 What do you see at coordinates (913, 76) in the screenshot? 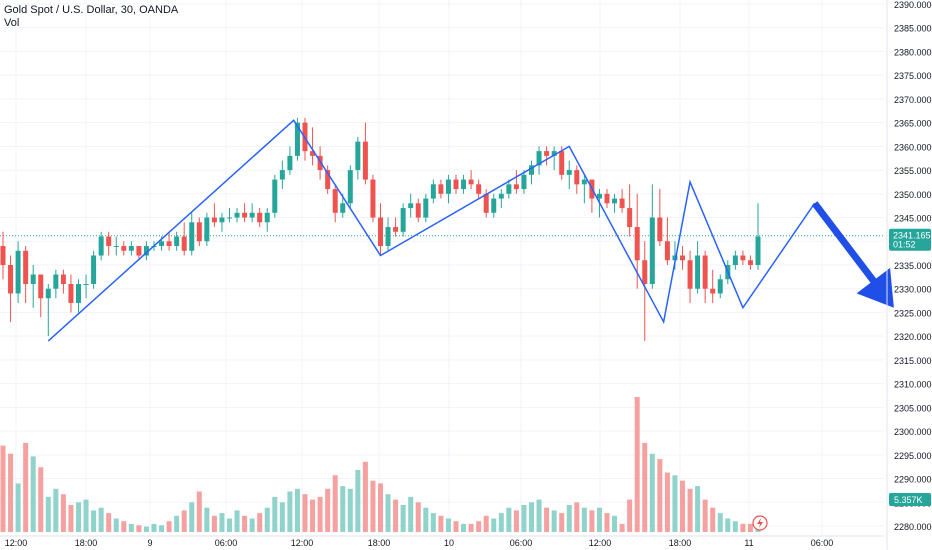
I see `price-tick-label: 2375.000` at bounding box center [913, 76].